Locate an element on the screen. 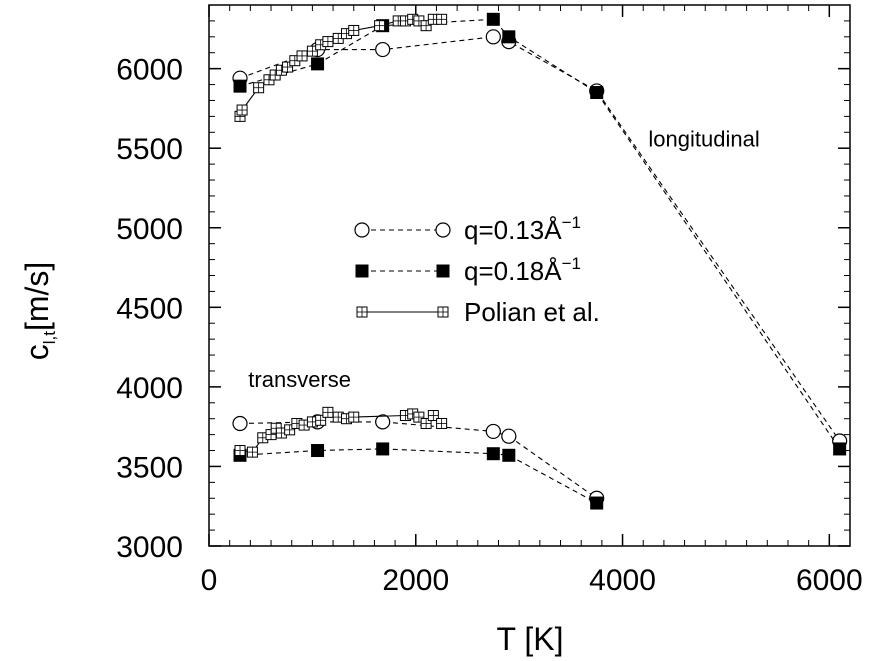 This screenshot has width=880, height=661. legend-item: q=0.18Å−1 is located at coordinates (468, 270).